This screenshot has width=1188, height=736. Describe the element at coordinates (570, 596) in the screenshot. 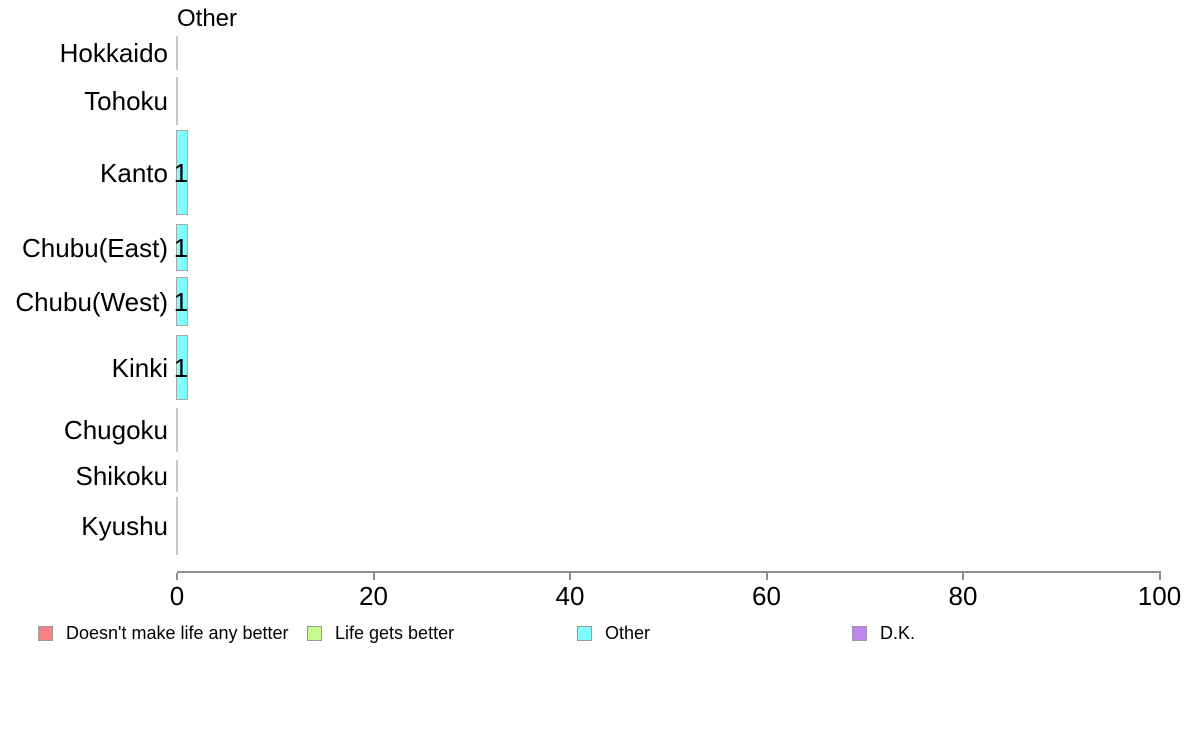

I see `x-tick-label-40: 40` at that location.